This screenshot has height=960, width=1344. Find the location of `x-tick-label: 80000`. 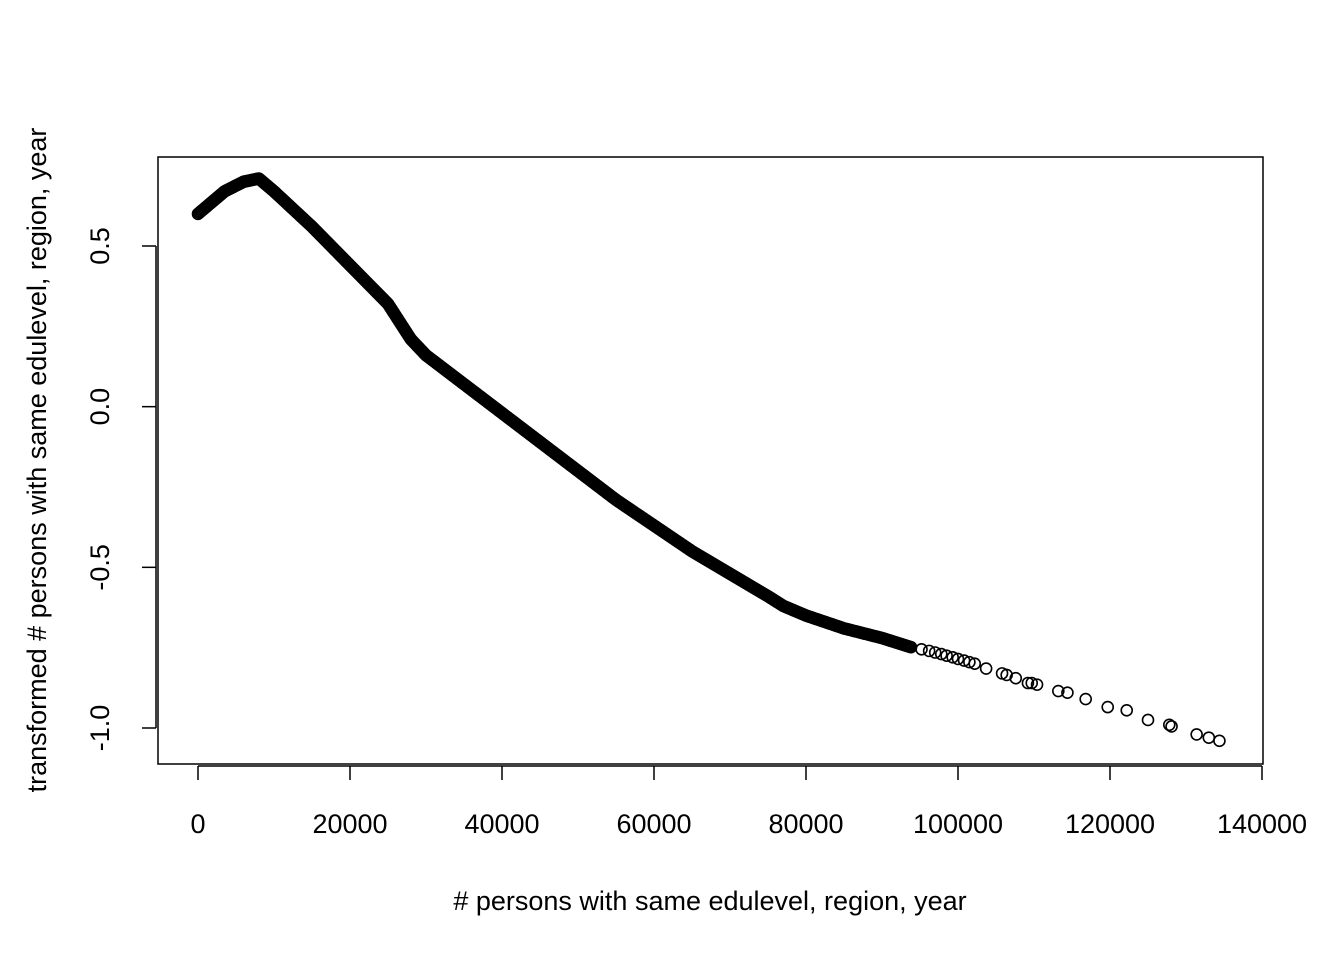

x-tick-label: 80000 is located at coordinates (805, 824).